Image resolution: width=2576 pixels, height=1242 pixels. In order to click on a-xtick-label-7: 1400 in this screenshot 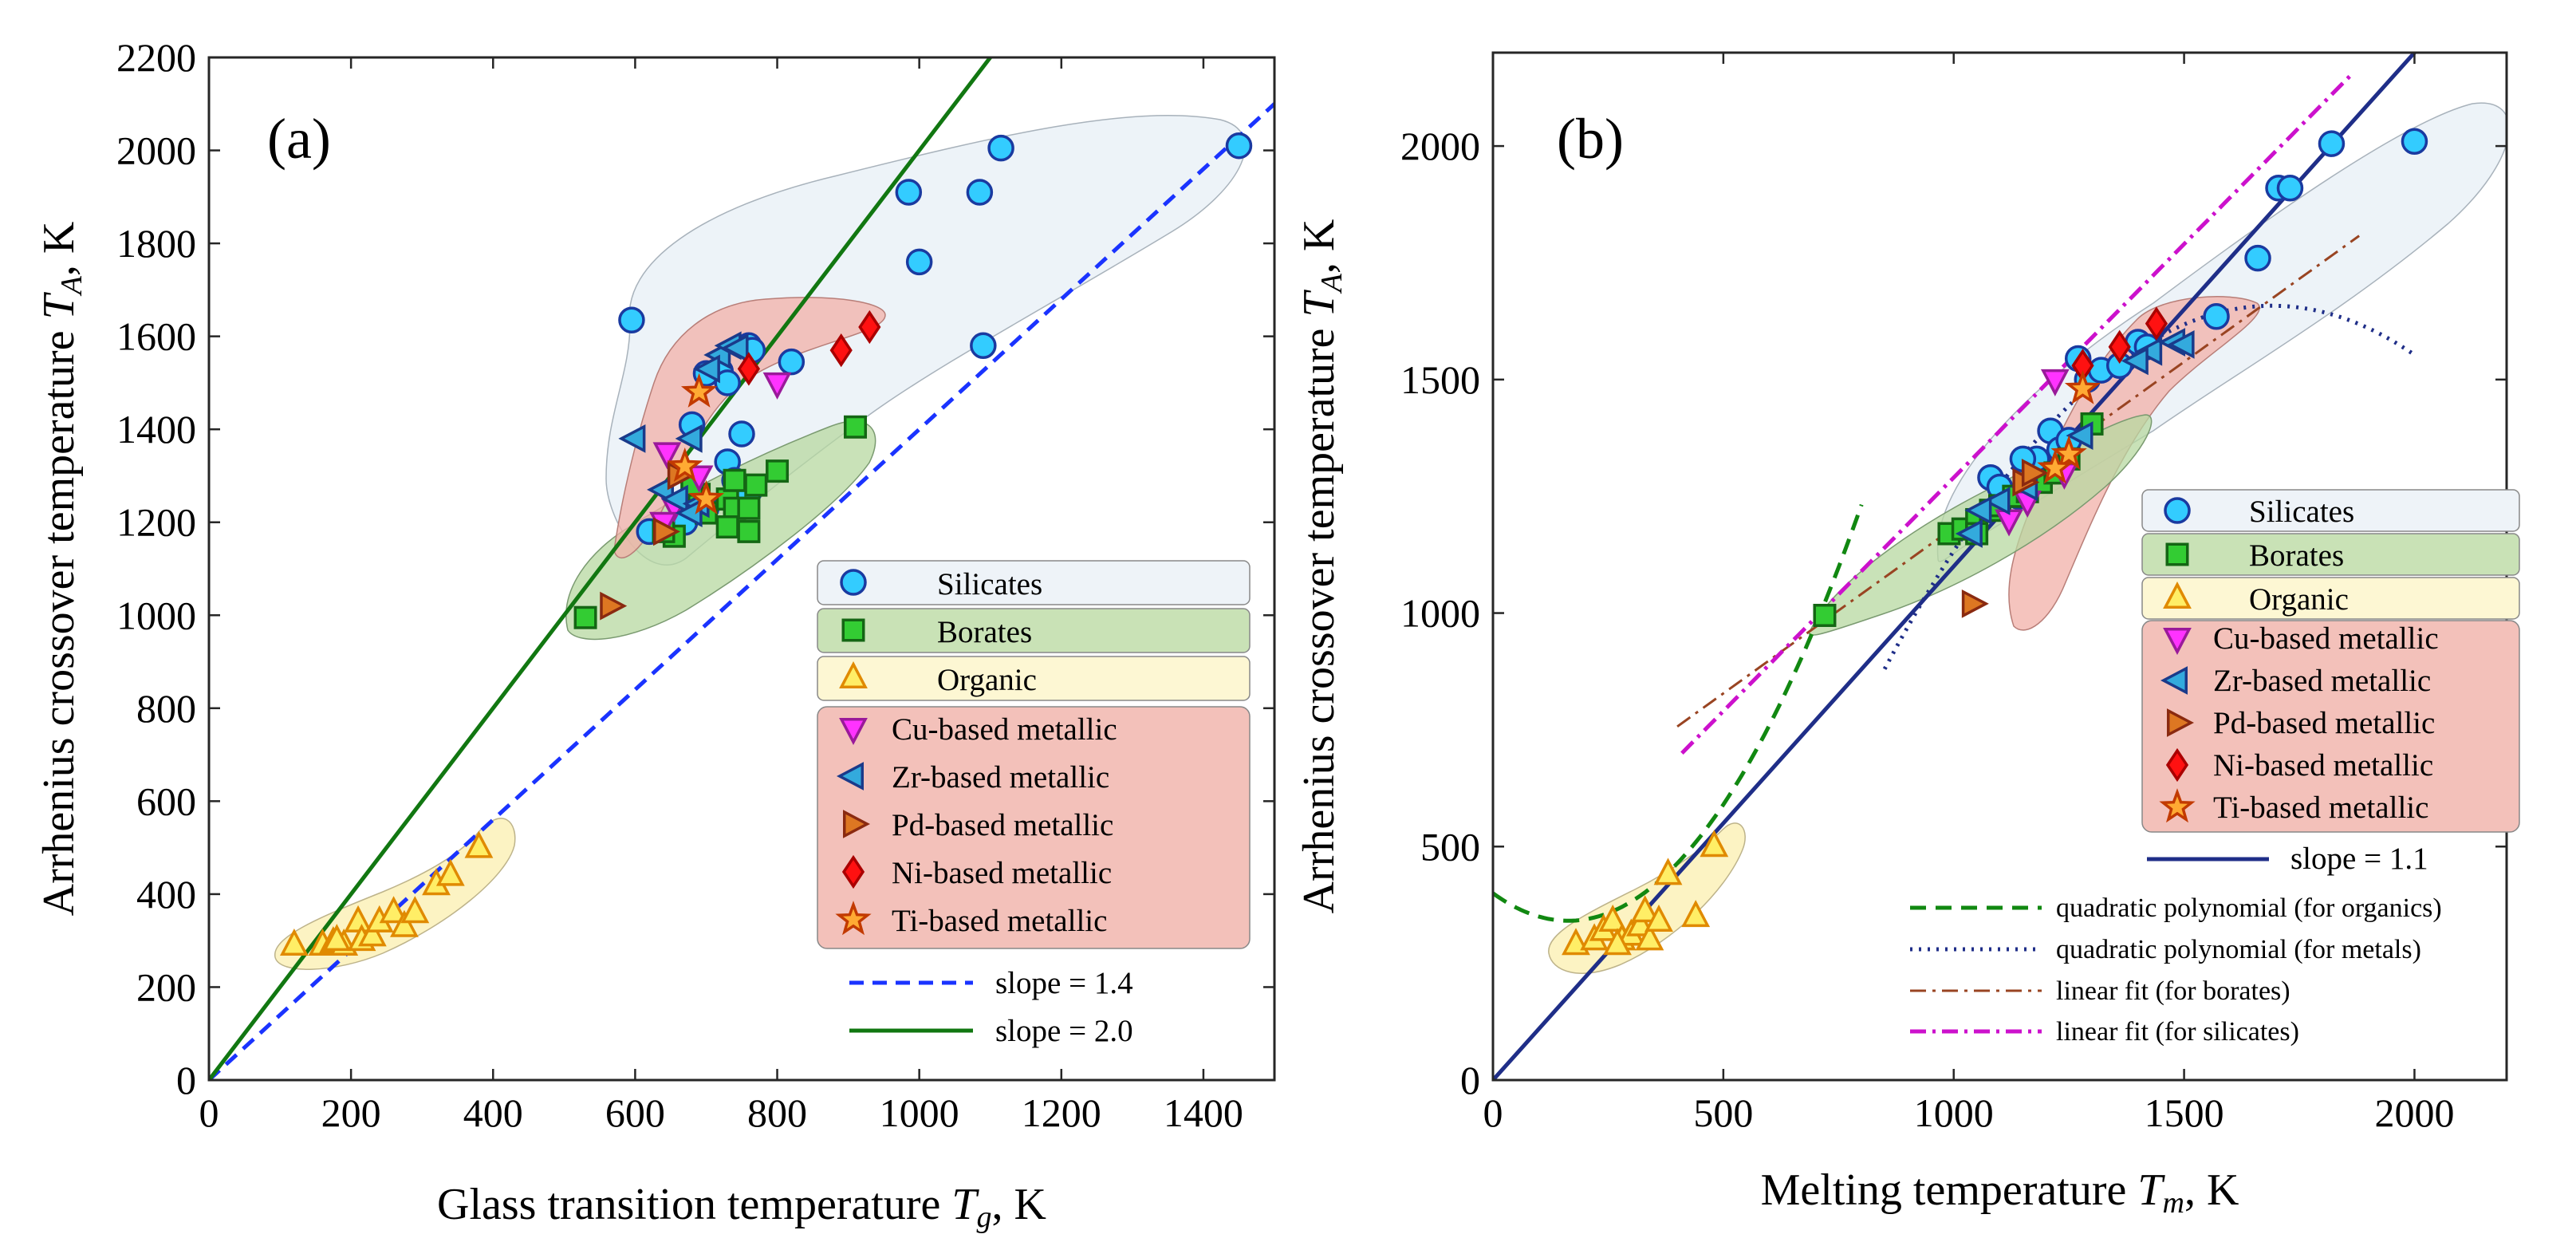, I will do `click(1203, 1112)`.